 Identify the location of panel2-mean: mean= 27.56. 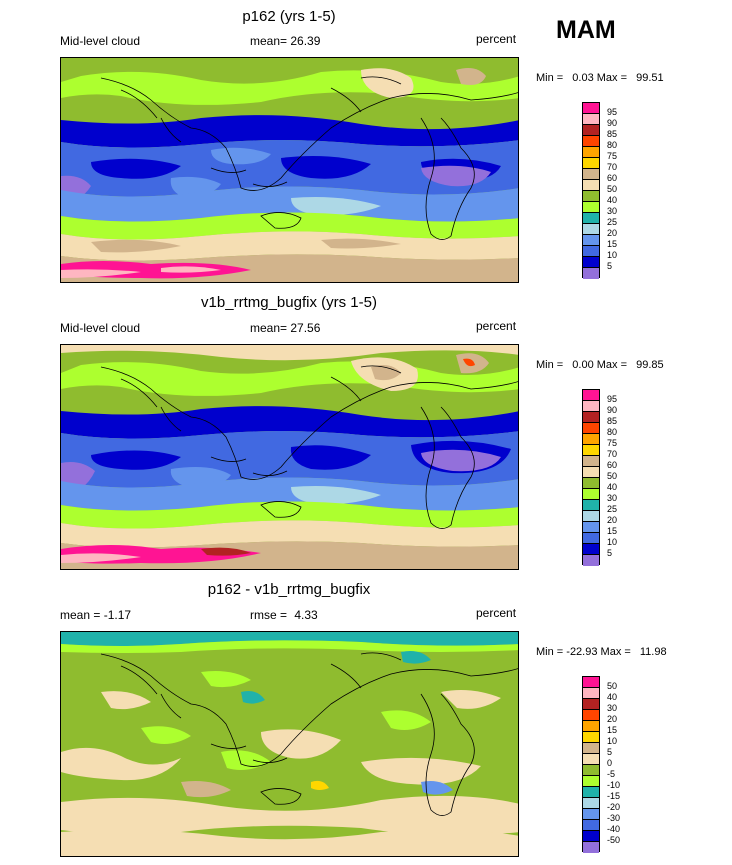
(285, 328).